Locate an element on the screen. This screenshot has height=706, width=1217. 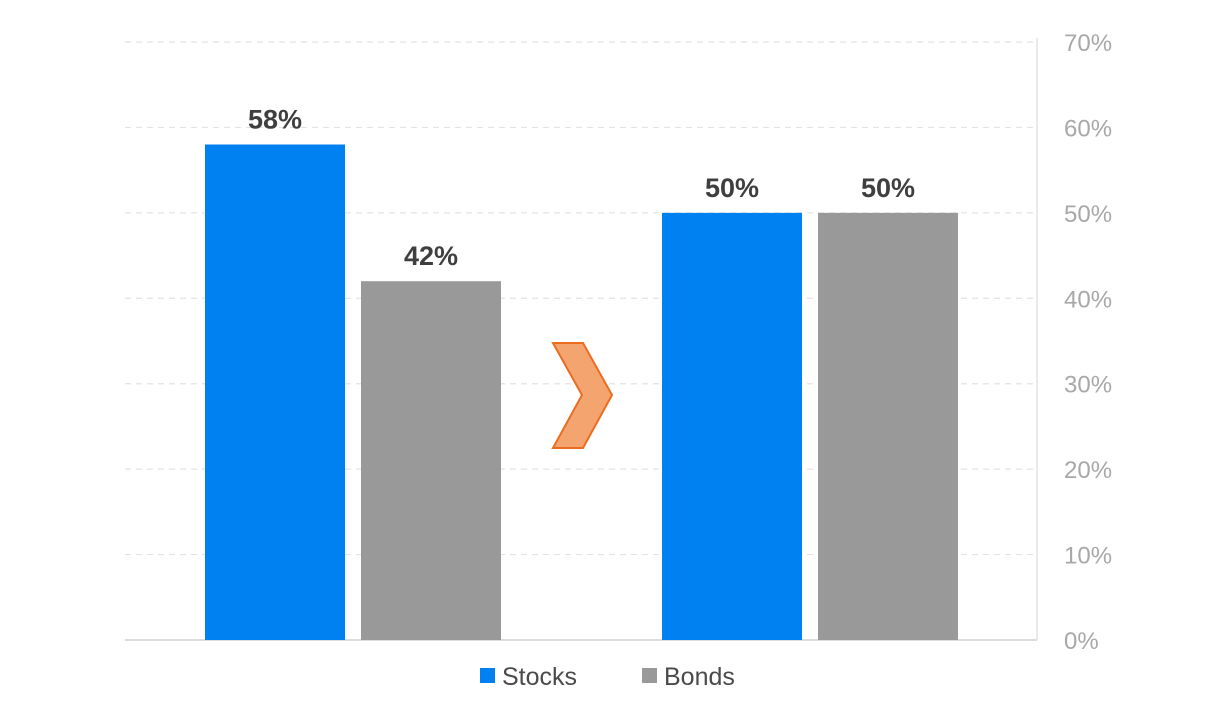
bar-value-label: 42% is located at coordinates (431, 256).